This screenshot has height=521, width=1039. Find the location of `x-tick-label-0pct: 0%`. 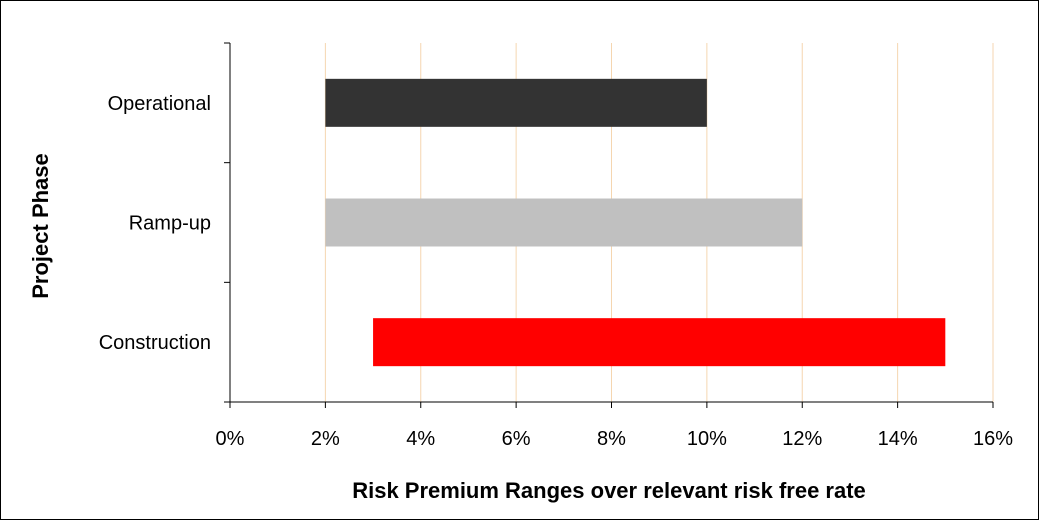

x-tick-label-0pct: 0% is located at coordinates (230, 439).